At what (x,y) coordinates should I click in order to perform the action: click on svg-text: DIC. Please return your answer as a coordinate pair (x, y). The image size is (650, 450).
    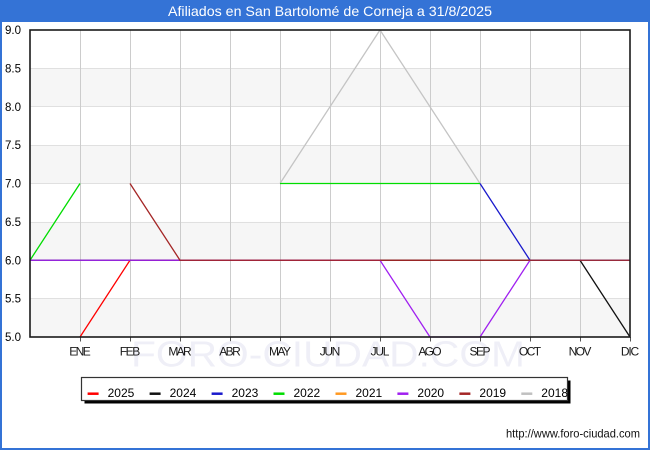
    Looking at the image, I should click on (630, 352).